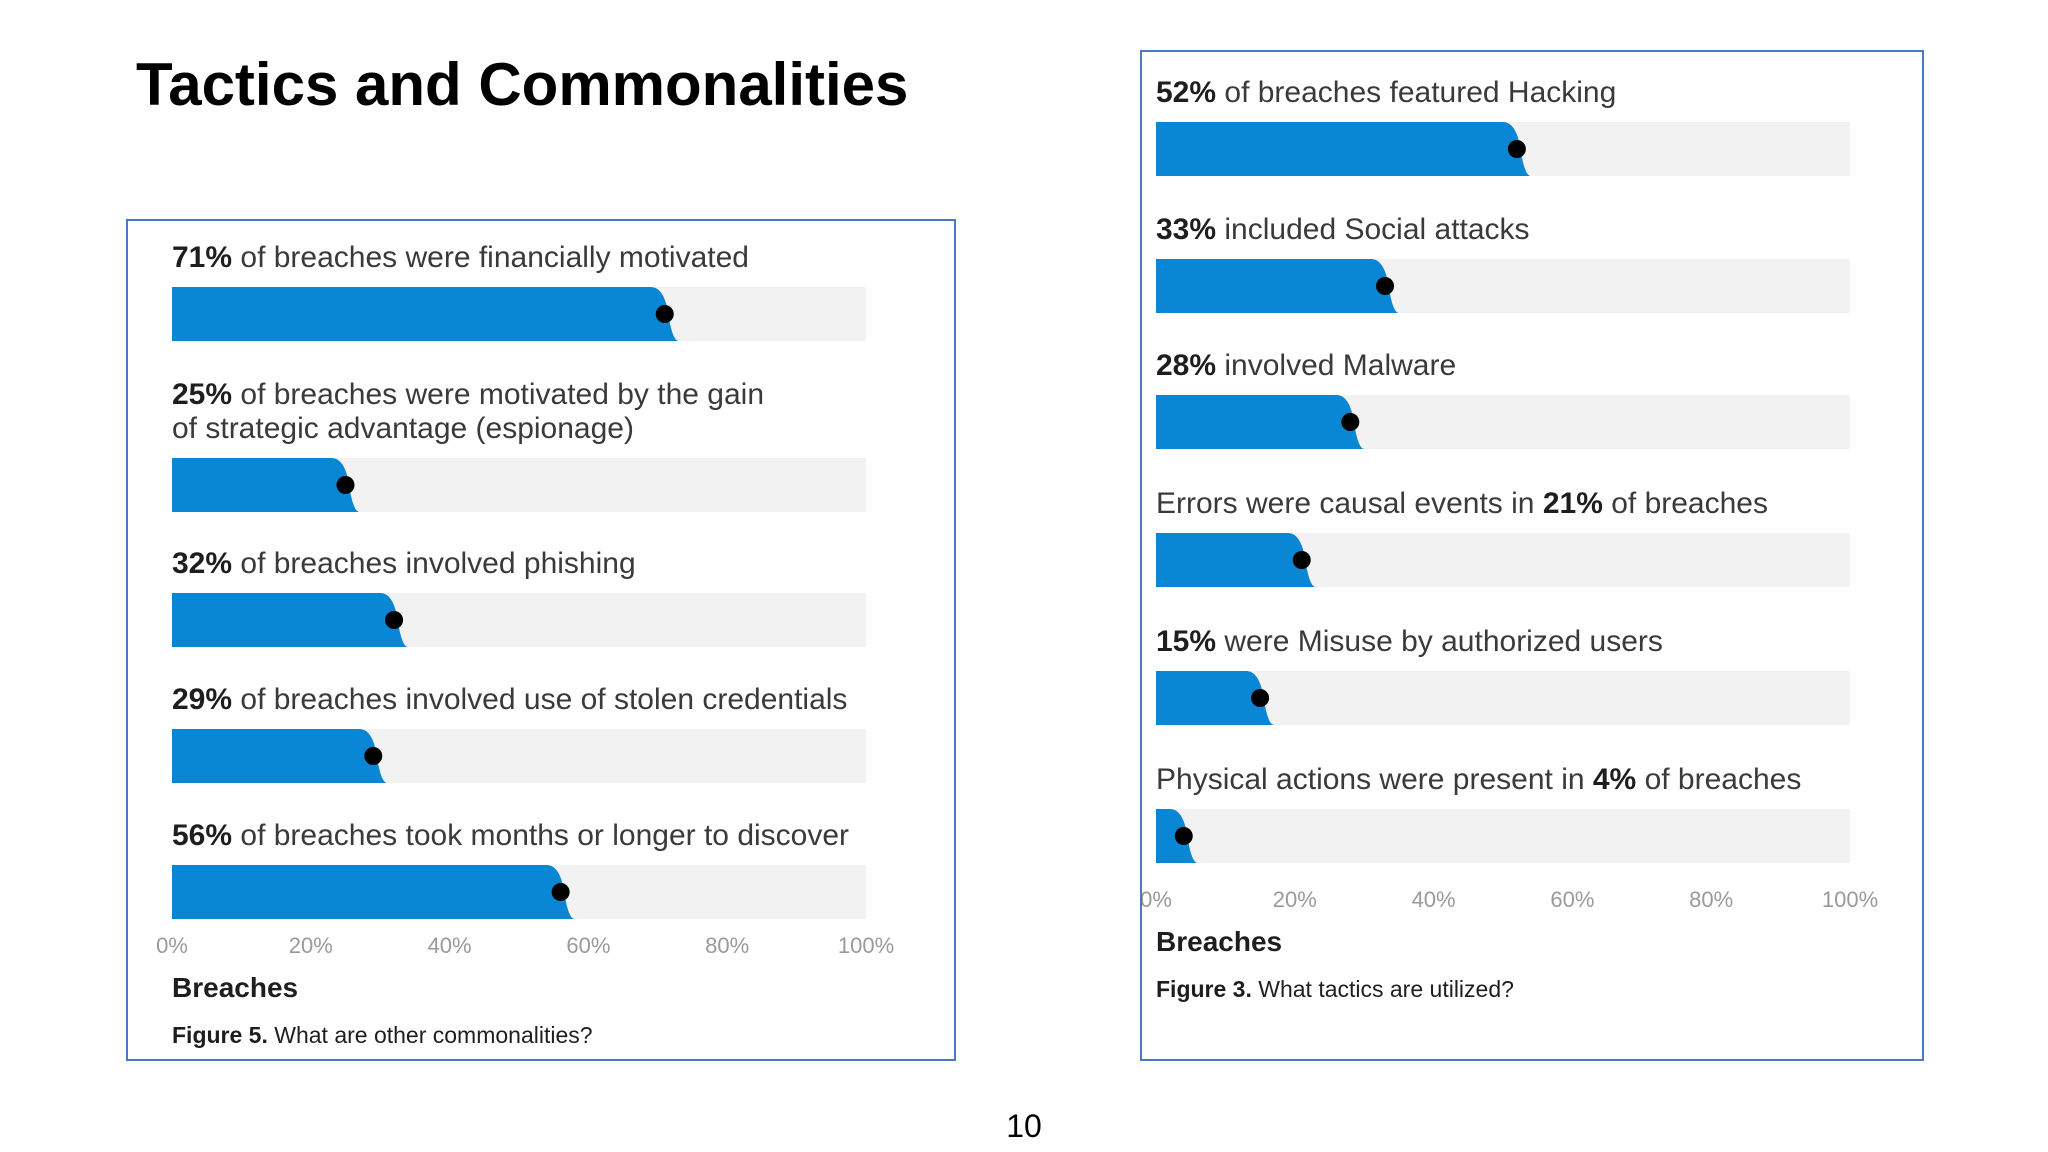  Describe the element at coordinates (202, 699) in the screenshot. I see `bar-label-percent: 29%` at that location.